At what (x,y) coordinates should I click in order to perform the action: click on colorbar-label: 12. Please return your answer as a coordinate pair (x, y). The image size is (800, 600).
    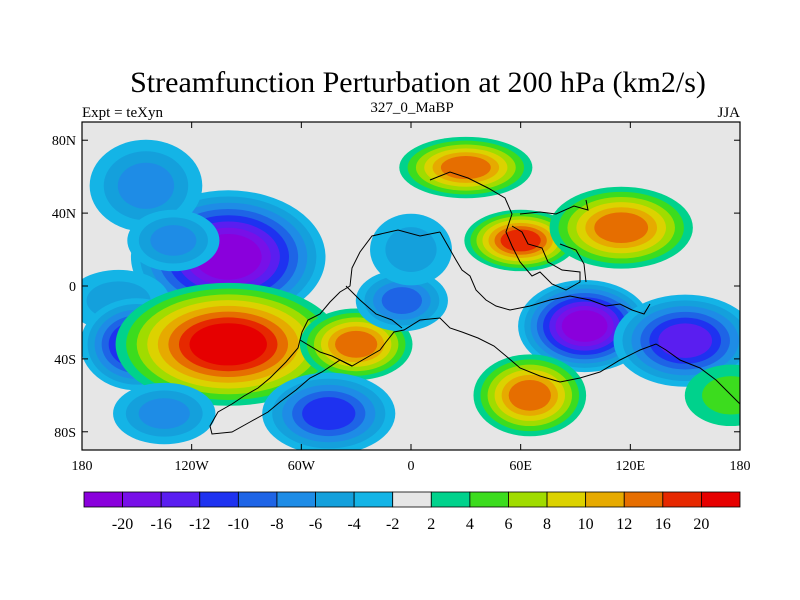
    Looking at the image, I should click on (624, 524).